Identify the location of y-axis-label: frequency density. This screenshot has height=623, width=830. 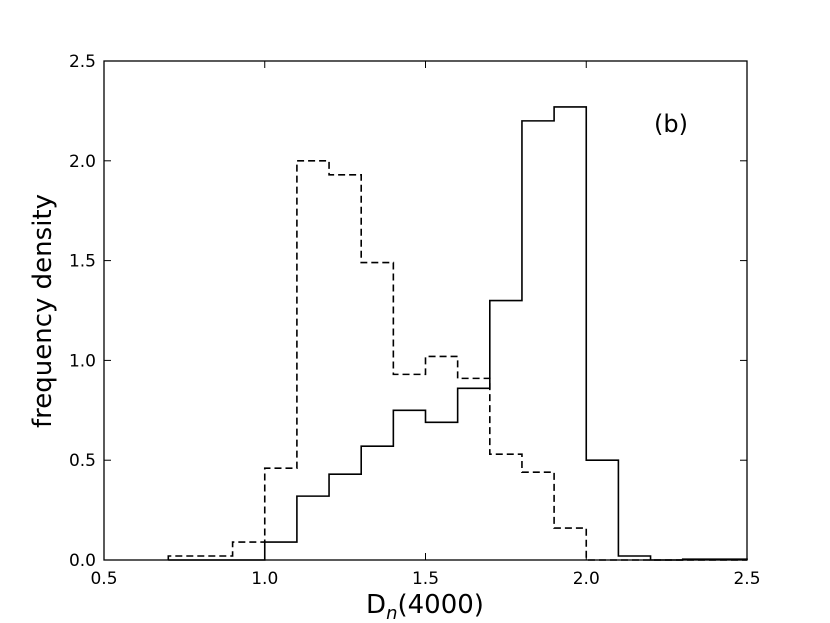
(43, 311).